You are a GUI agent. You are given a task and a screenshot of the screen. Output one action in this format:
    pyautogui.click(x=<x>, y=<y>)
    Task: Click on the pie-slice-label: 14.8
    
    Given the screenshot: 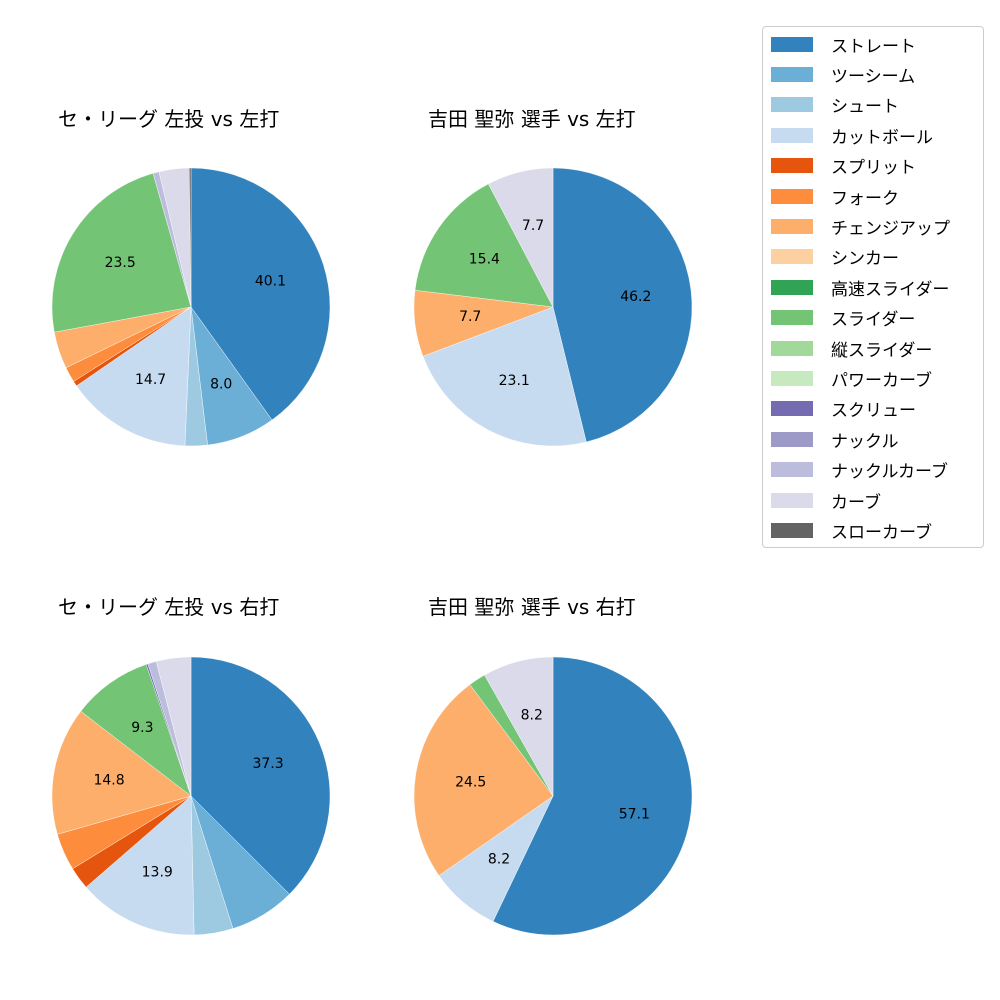 What is the action you would take?
    pyautogui.click(x=108, y=780)
    